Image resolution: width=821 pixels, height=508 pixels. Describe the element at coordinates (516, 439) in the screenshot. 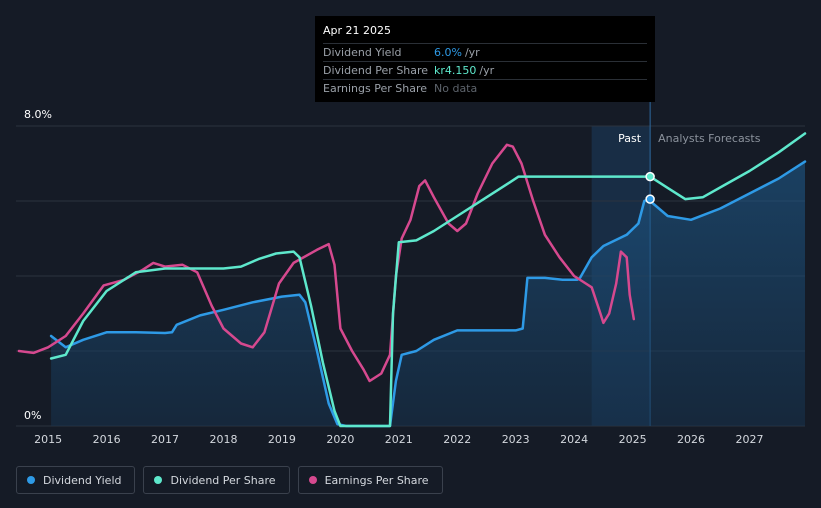

I see `x-tick-label: 2023` at that location.